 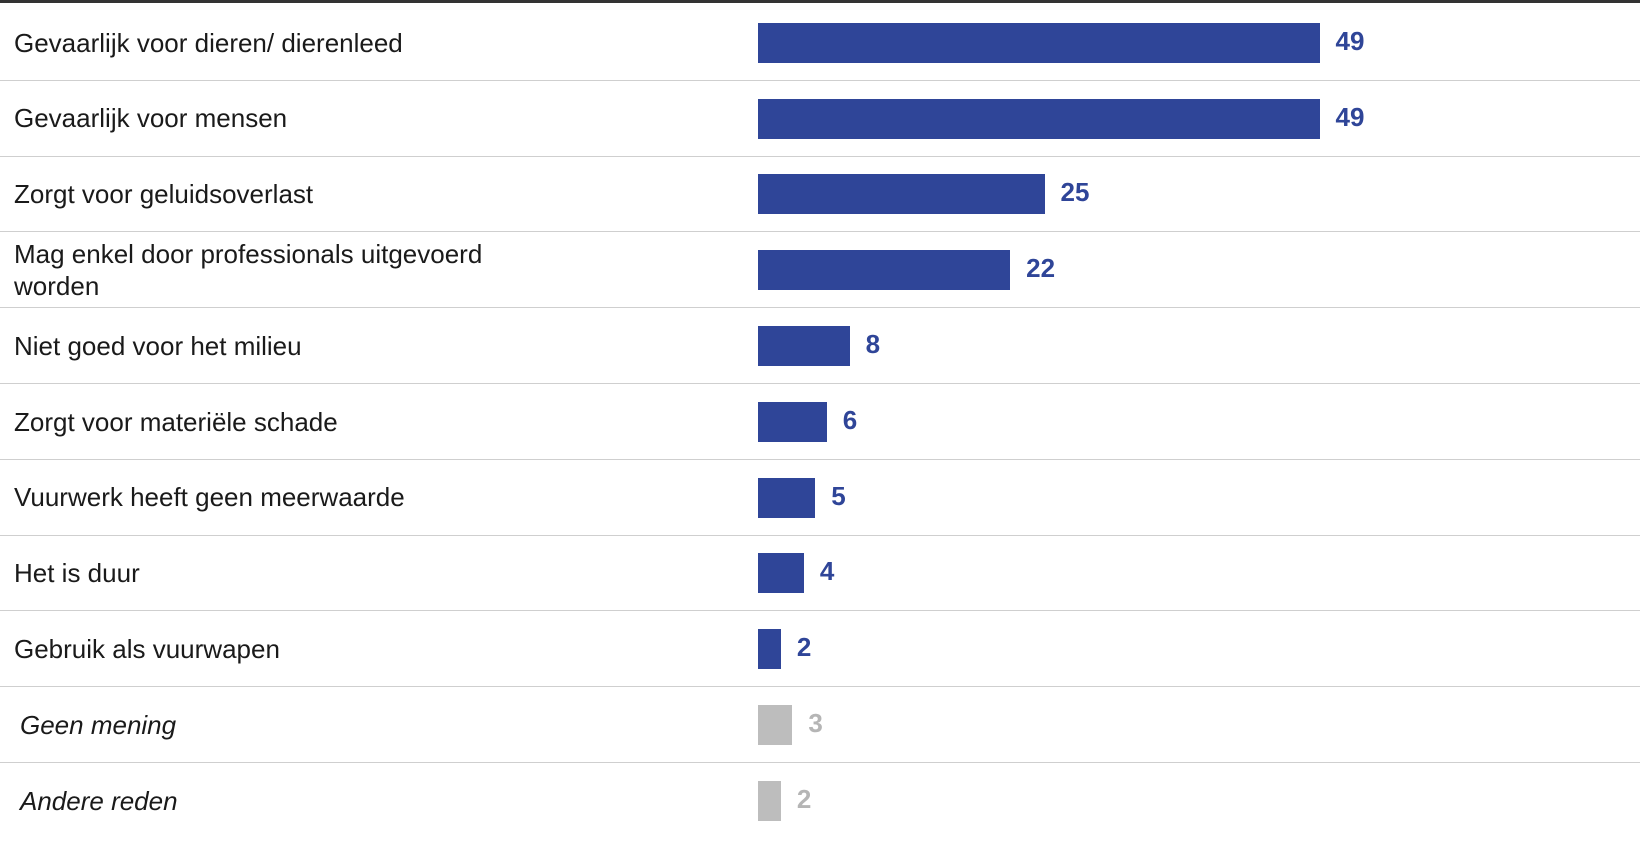 What do you see at coordinates (820, 801) in the screenshot?
I see `chart-row: Andere reden 2` at bounding box center [820, 801].